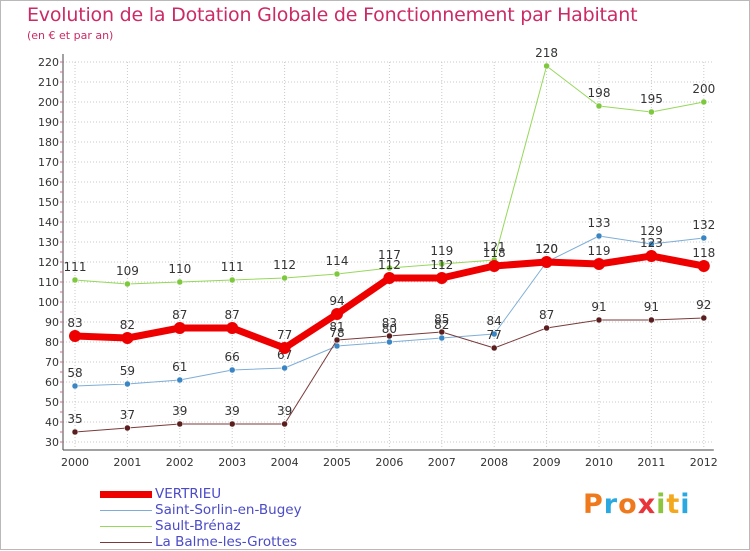 The height and width of the screenshot is (551, 750). I want to click on proxiti-logo: Proxiti, so click(637, 504).